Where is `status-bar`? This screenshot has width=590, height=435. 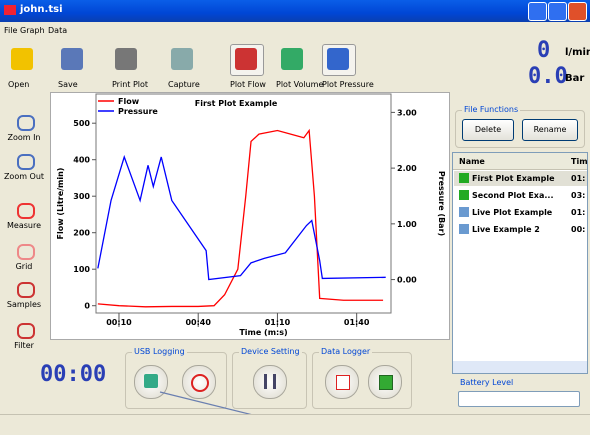
status-bar is located at coordinates (295, 424).